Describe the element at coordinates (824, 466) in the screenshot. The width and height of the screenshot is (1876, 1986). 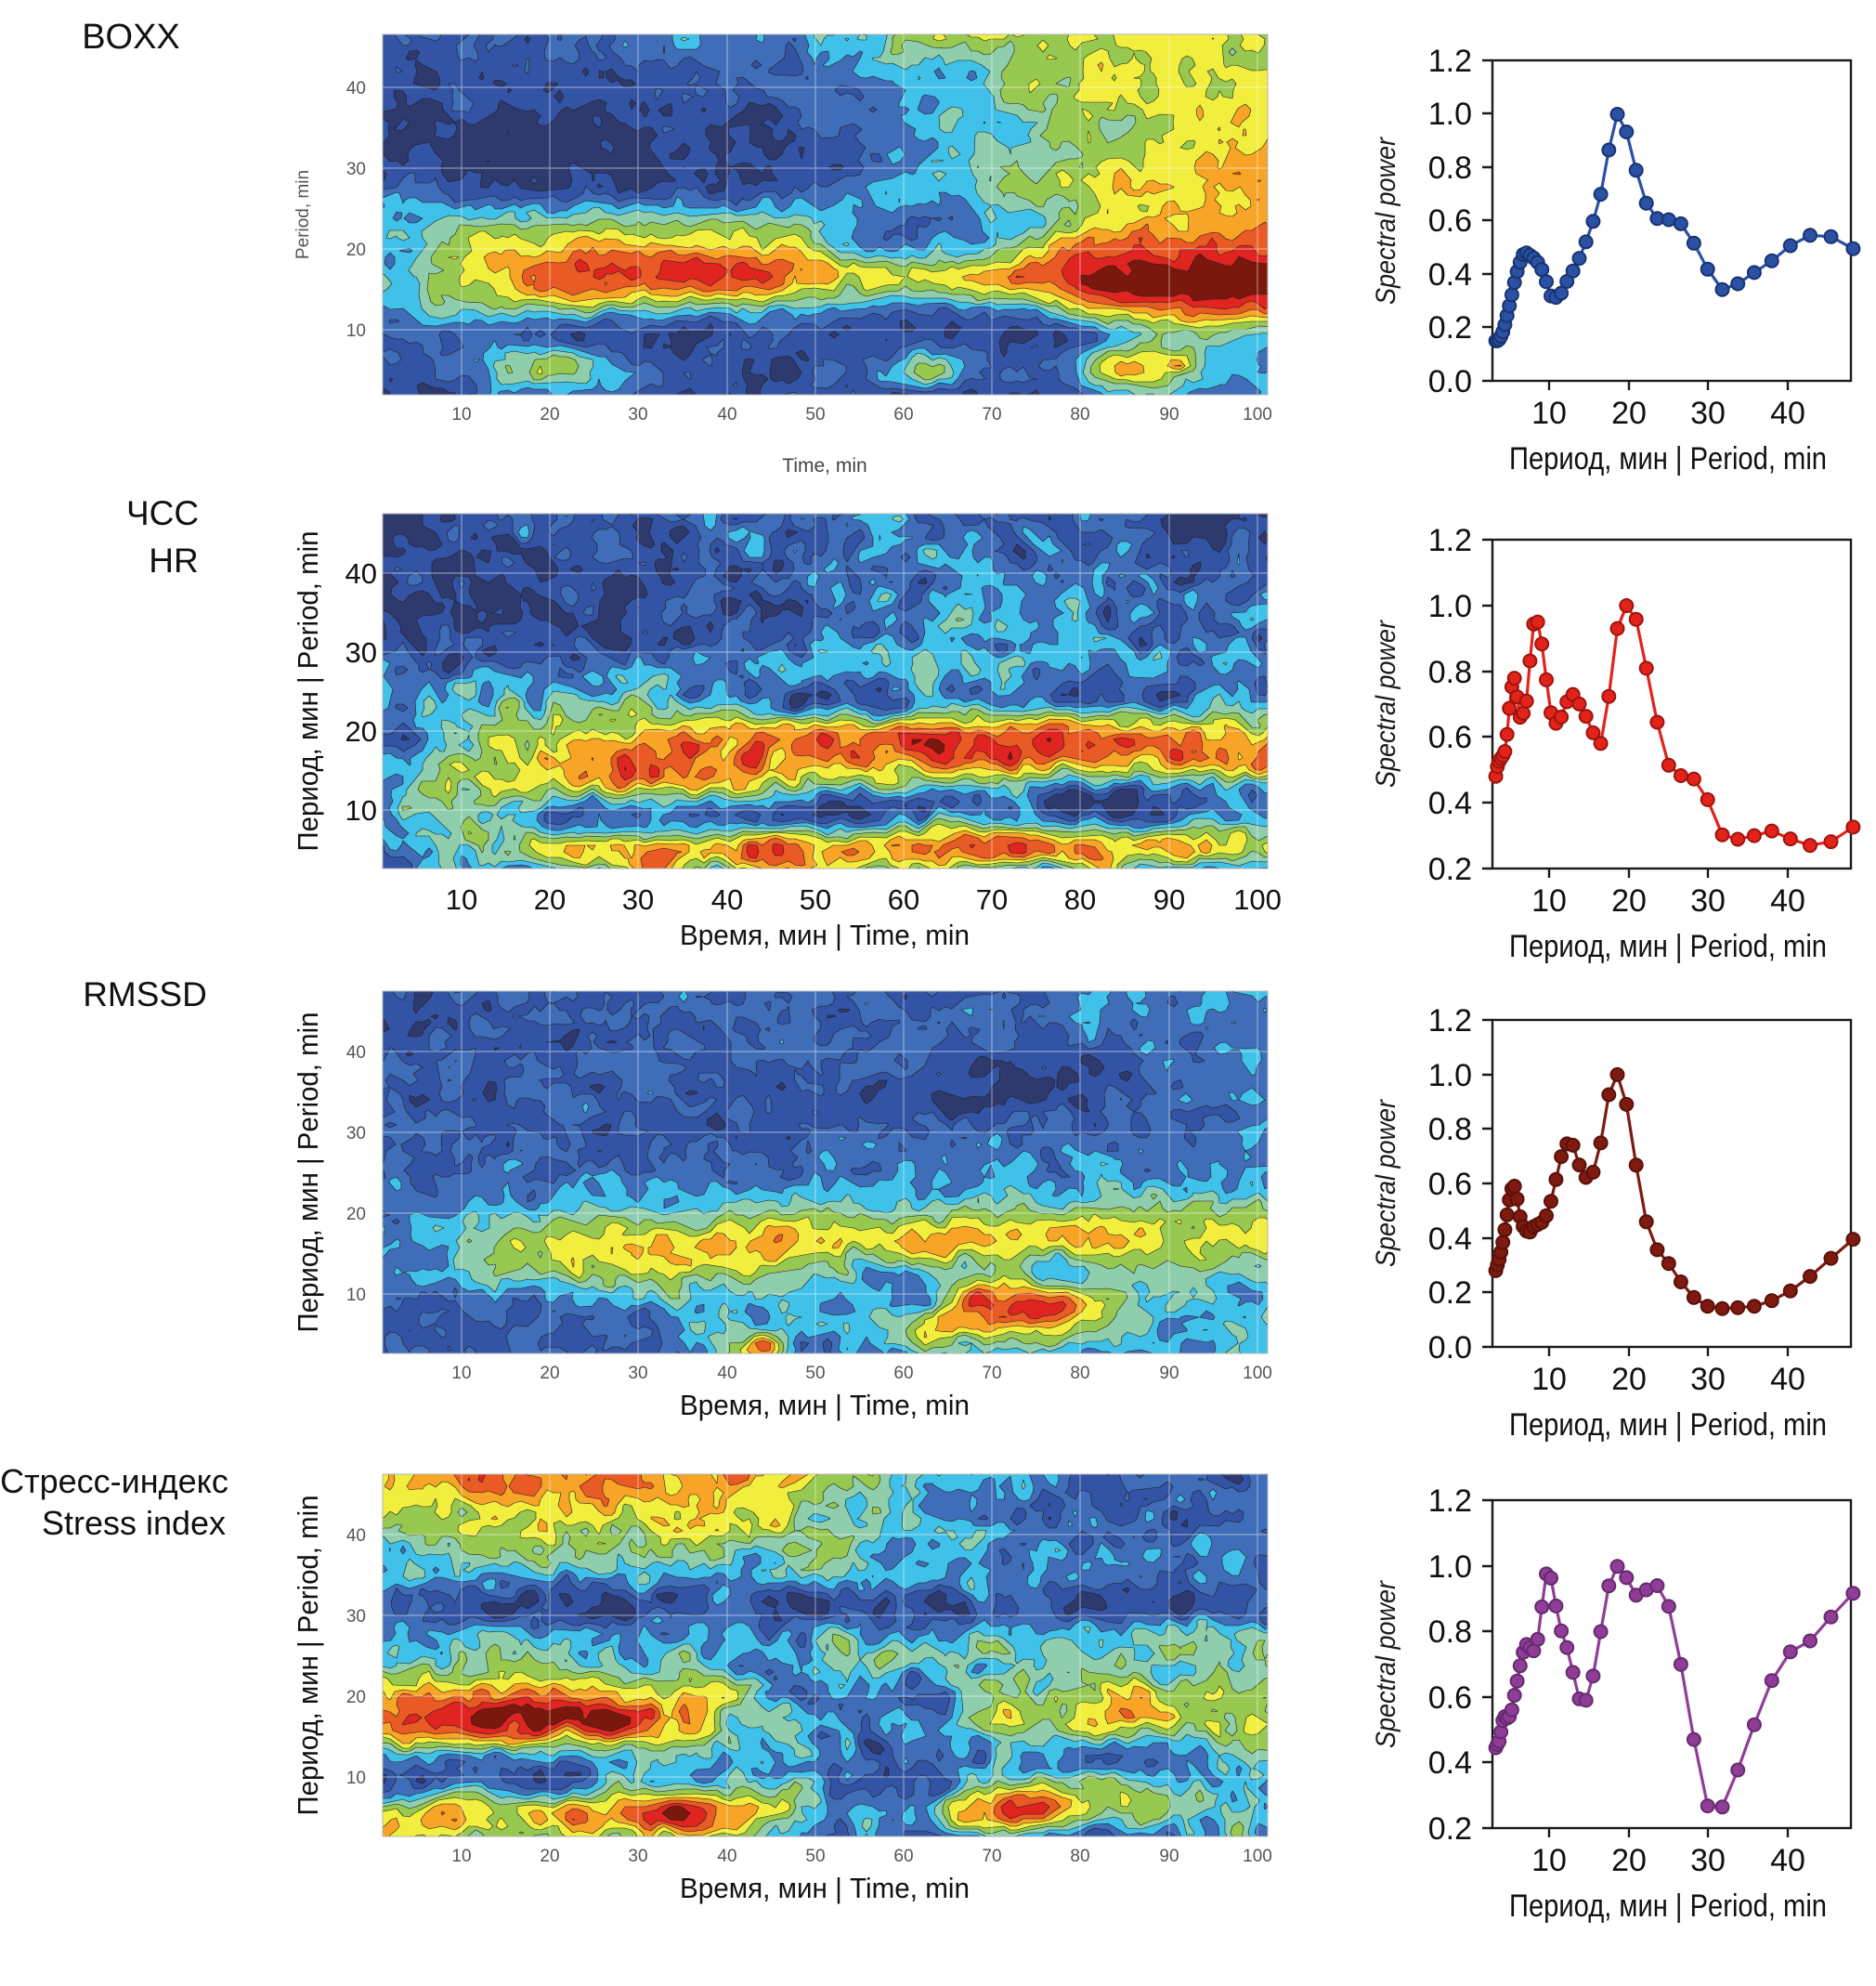
I see `svg-text: Time, min` at that location.